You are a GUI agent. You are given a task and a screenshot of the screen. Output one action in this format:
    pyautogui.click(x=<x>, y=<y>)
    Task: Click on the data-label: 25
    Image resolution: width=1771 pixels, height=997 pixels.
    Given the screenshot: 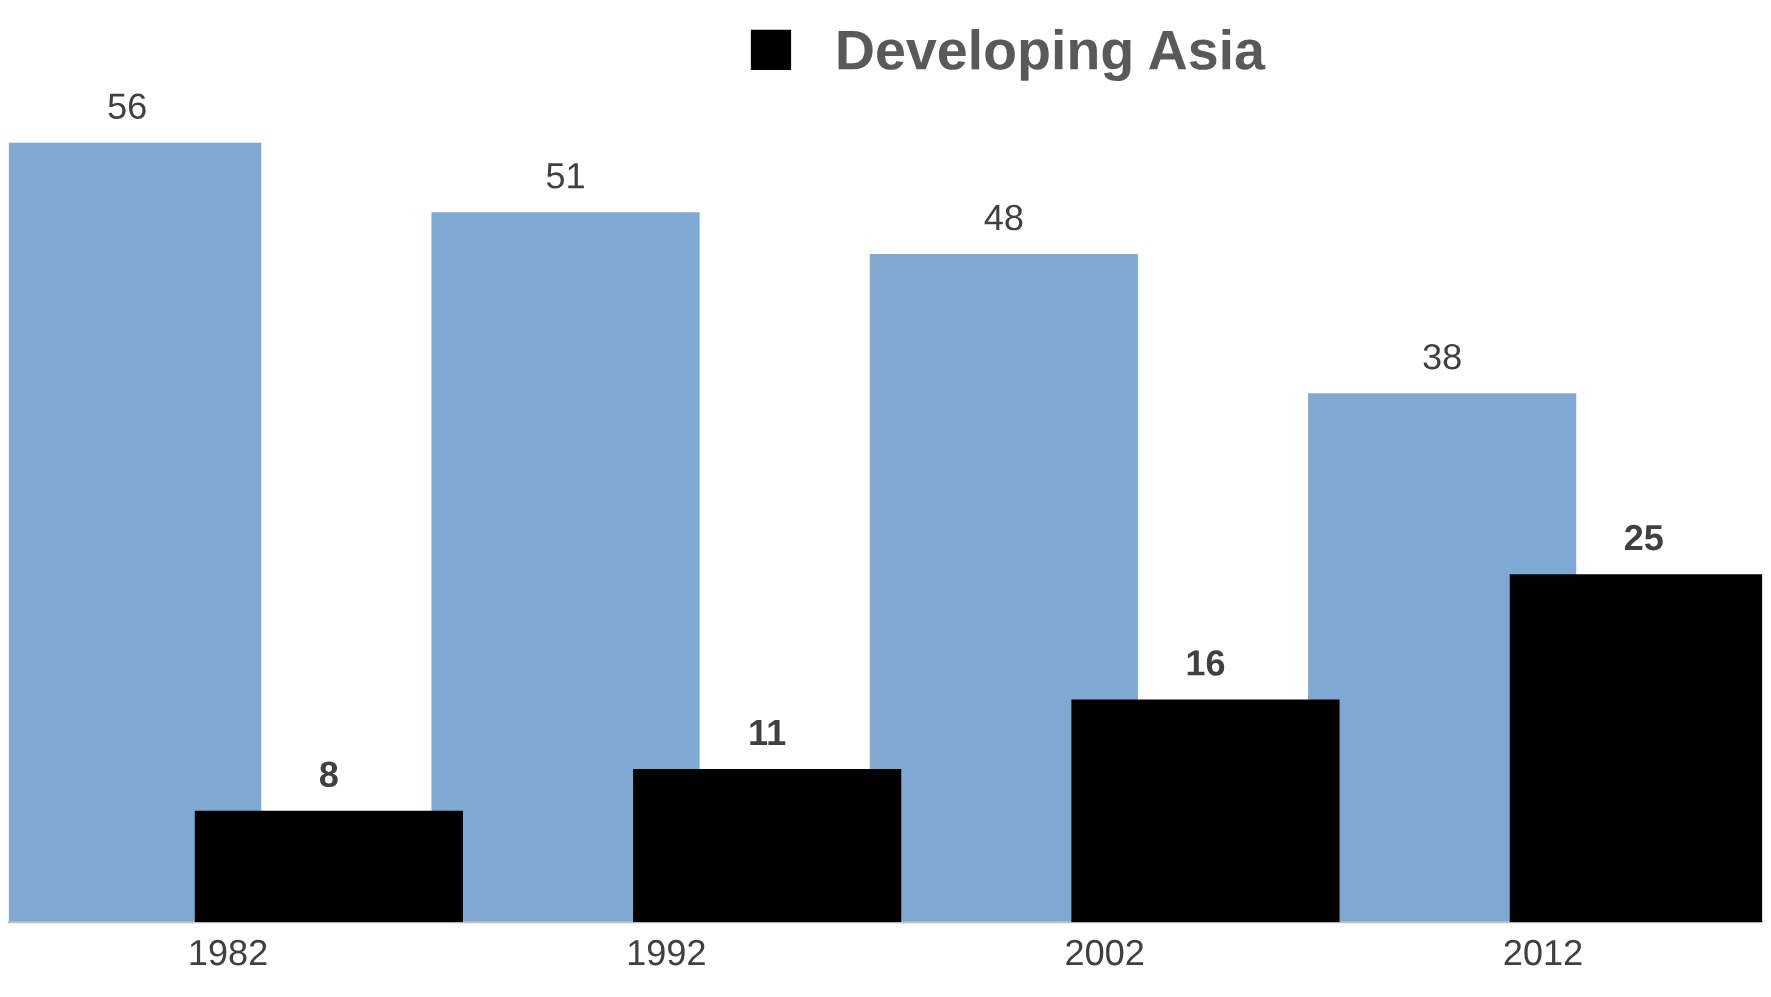 What is the action you would take?
    pyautogui.click(x=1643, y=537)
    